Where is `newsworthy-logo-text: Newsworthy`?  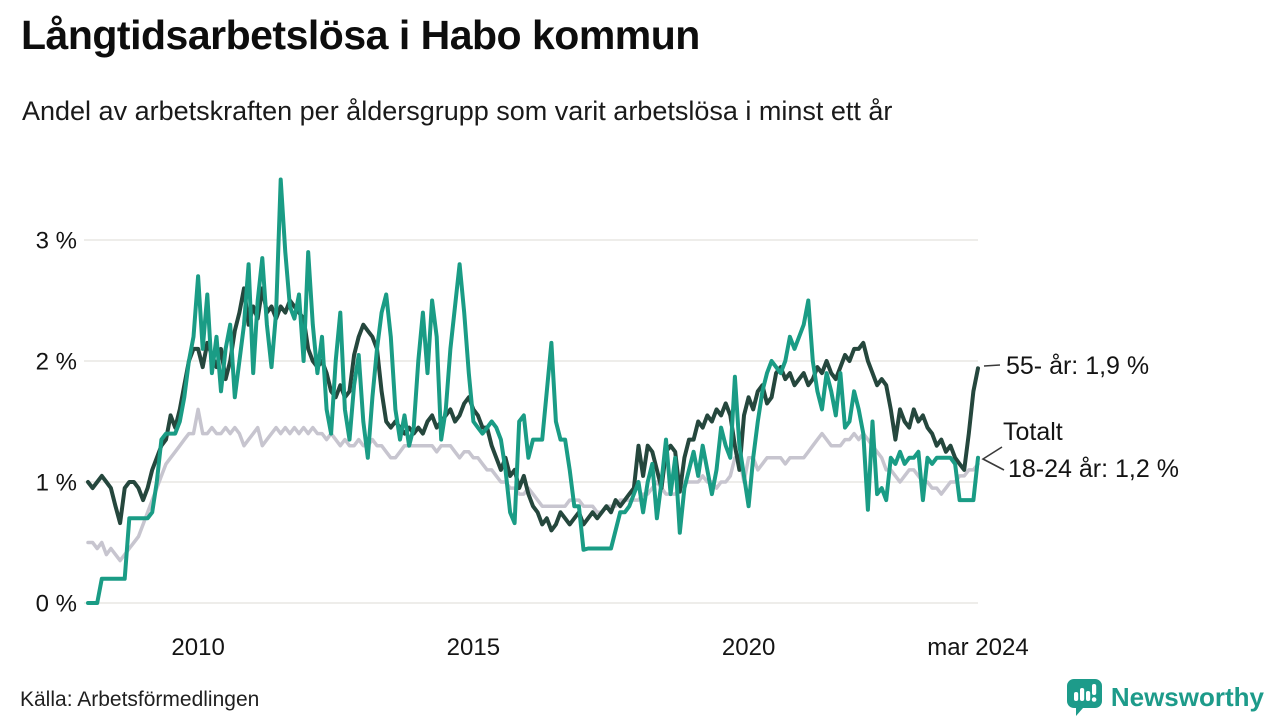
newsworthy-logo-text: Newsworthy is located at coordinates (1187, 696).